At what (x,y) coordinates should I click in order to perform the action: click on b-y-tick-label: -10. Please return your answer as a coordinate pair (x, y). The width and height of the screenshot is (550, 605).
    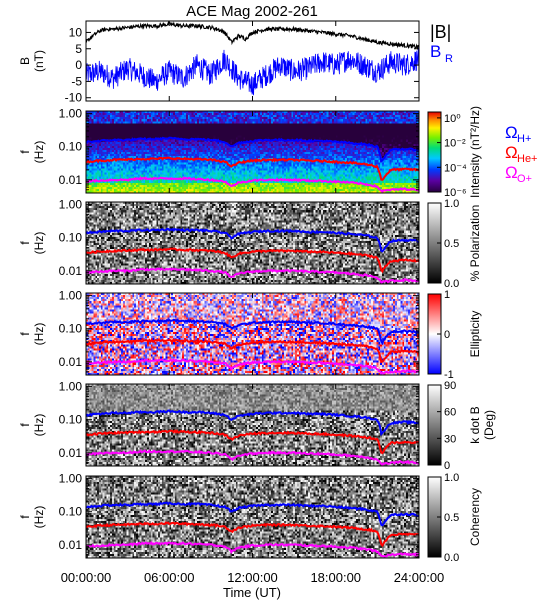
    Looking at the image, I should click on (74, 98).